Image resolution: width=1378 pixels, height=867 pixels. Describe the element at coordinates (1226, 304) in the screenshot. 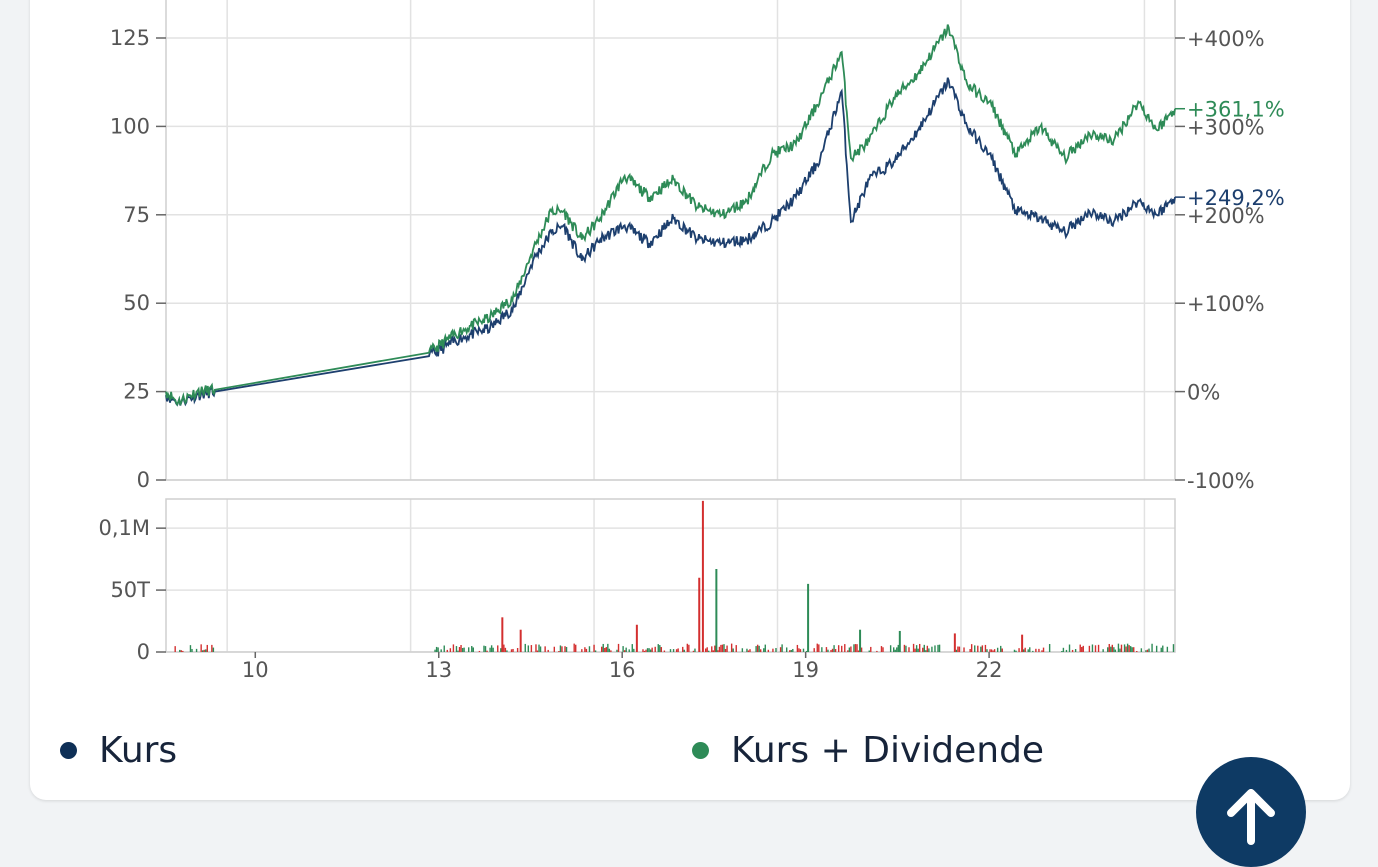

I see `y2-tick-label: +100%` at that location.